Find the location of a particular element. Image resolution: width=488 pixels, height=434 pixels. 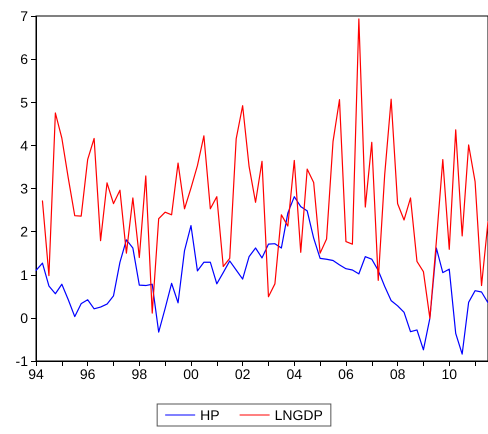

y-tick-label: 4 is located at coordinates (24, 145).